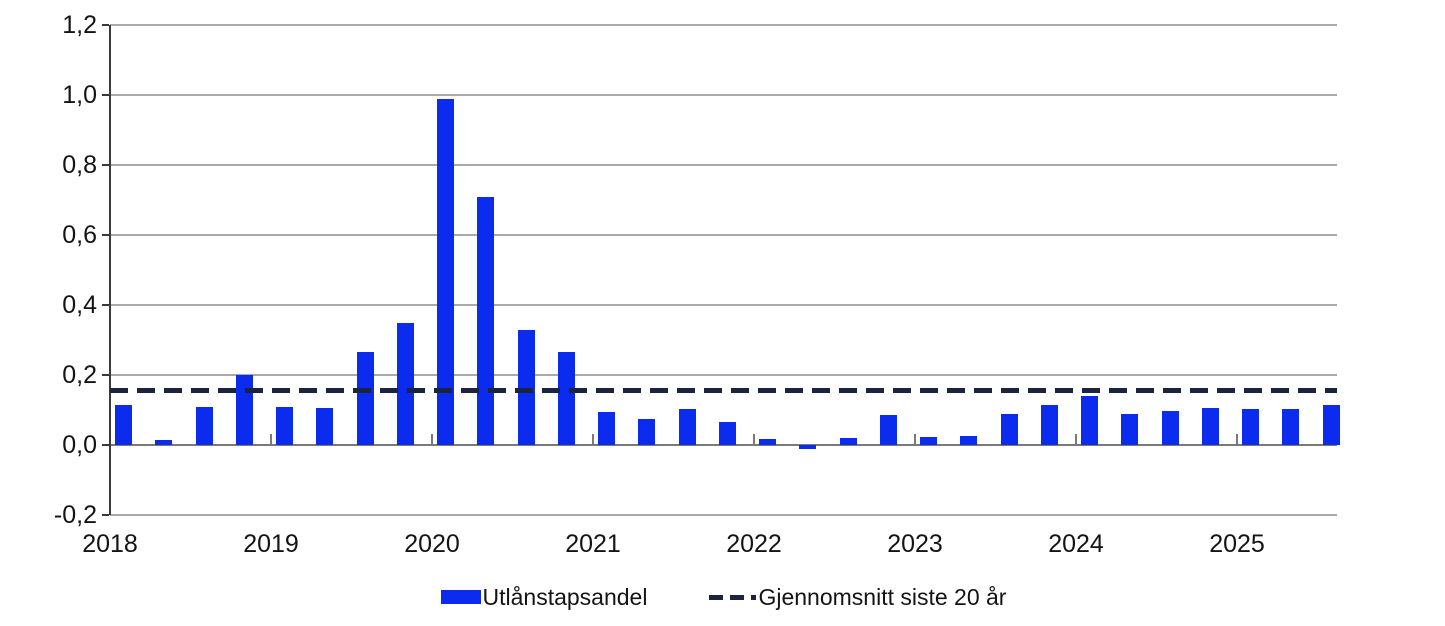 This screenshot has height=626, width=1445. Describe the element at coordinates (1170, 428) in the screenshot. I see `bar-2024Q3` at that location.